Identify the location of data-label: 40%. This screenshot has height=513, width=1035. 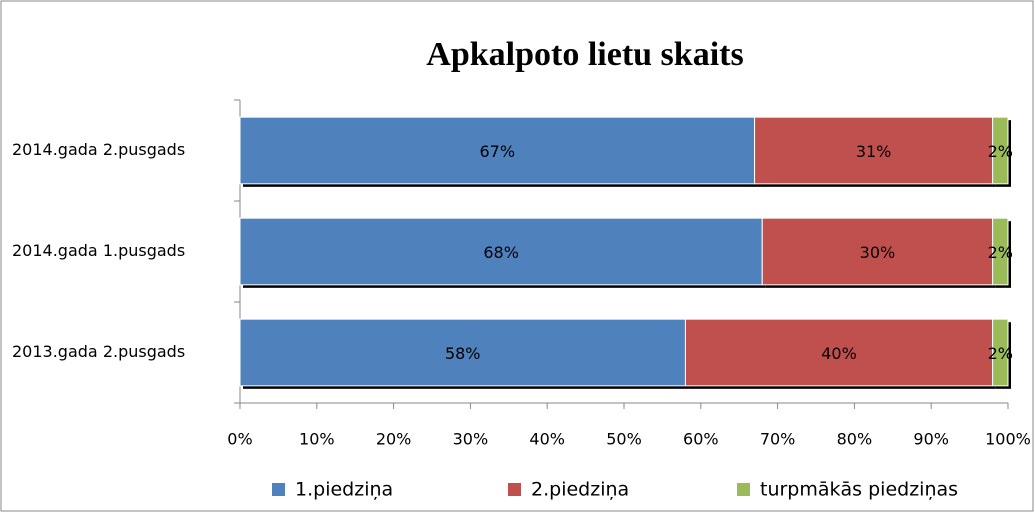
(839, 353).